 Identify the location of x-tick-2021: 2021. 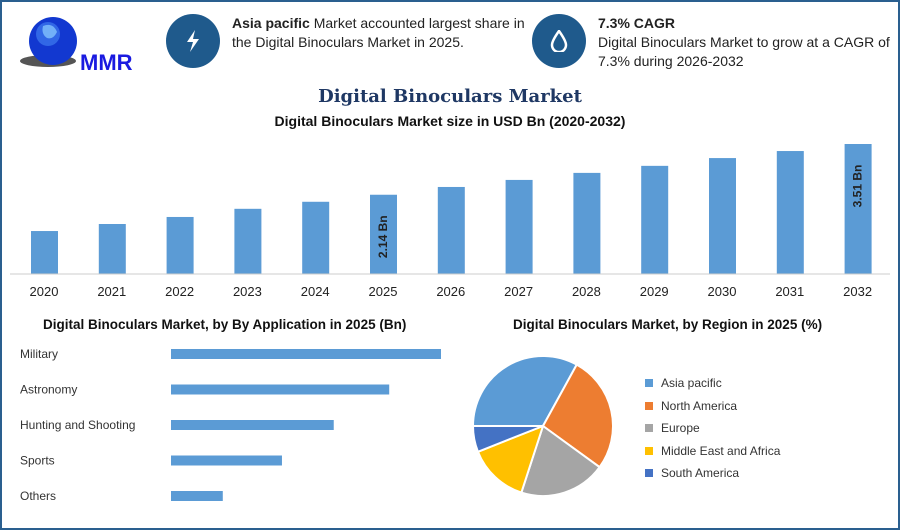
(111, 291).